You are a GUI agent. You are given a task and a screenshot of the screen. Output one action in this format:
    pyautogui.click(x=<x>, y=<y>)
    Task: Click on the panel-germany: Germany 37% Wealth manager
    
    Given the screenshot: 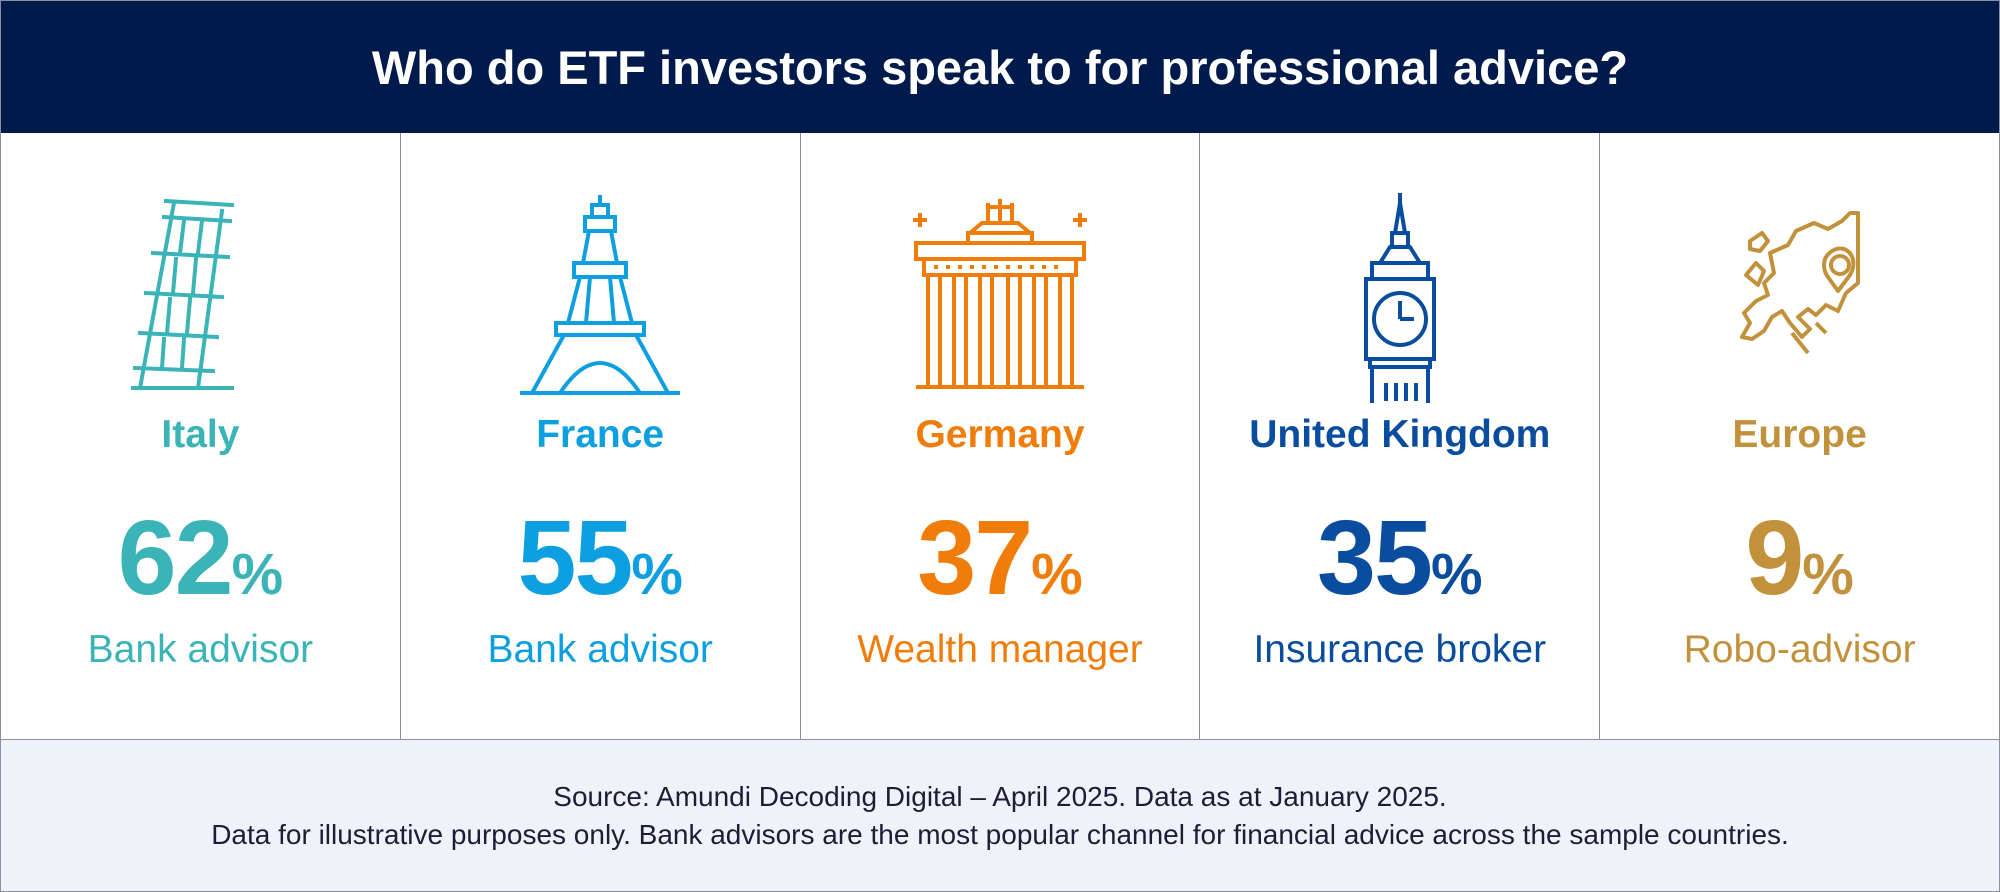 What is the action you would take?
    pyautogui.click(x=1001, y=436)
    